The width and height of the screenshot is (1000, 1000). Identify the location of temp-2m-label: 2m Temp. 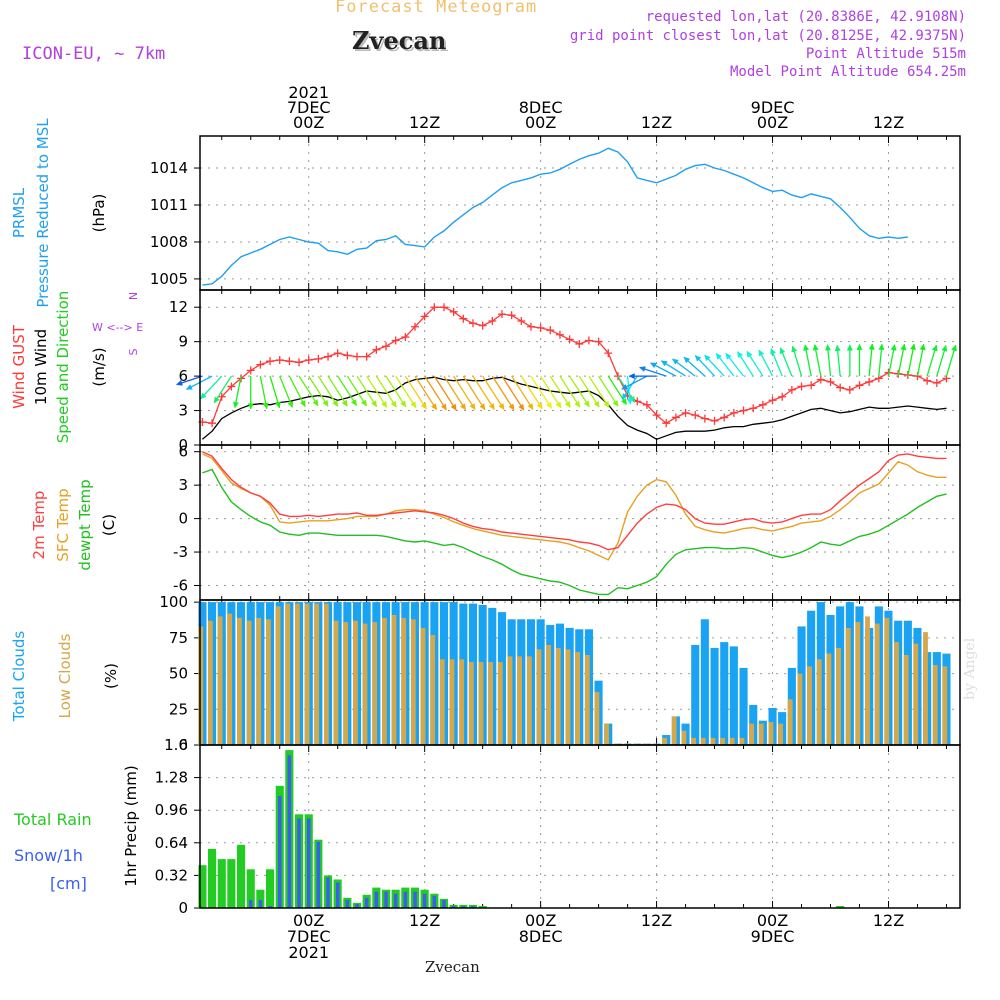
(39, 525).